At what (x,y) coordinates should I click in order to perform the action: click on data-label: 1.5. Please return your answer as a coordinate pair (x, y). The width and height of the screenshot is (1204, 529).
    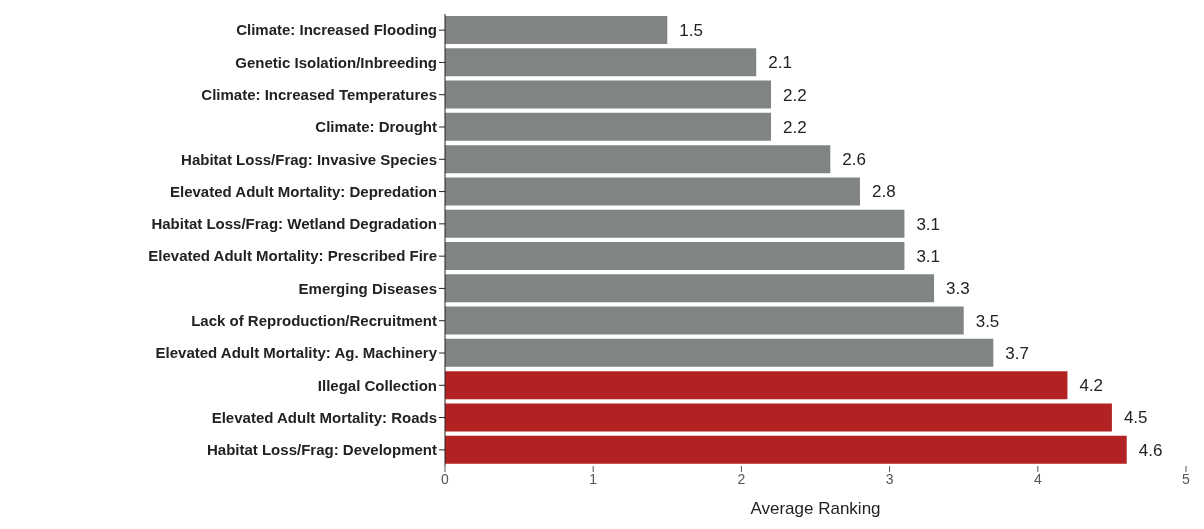
    Looking at the image, I should click on (691, 31).